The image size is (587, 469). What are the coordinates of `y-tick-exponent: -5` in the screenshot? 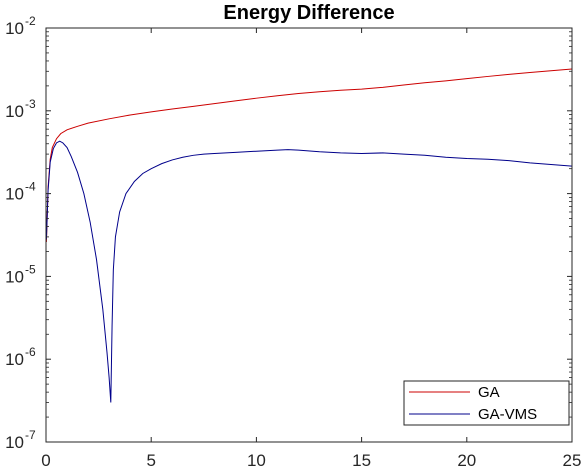 It's located at (30, 269).